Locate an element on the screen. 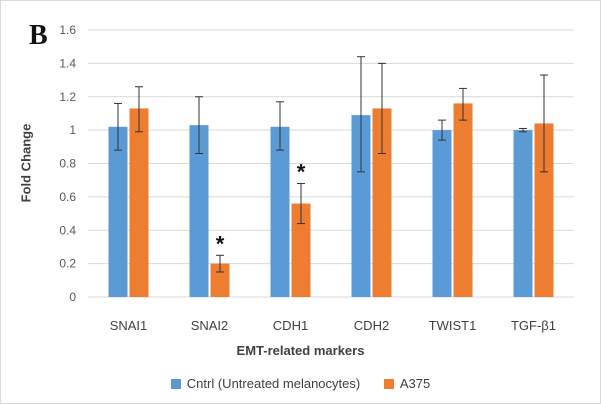  legend-label-a375: A375 is located at coordinates (415, 383).